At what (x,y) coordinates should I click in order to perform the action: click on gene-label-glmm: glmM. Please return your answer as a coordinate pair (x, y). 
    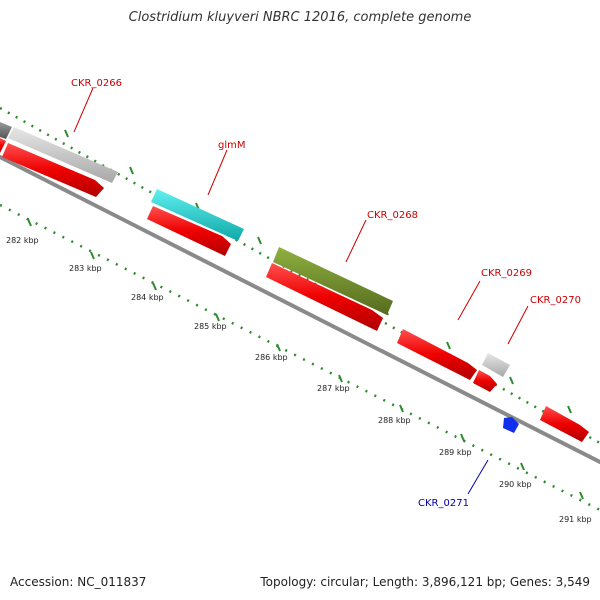
    Looking at the image, I should click on (232, 145).